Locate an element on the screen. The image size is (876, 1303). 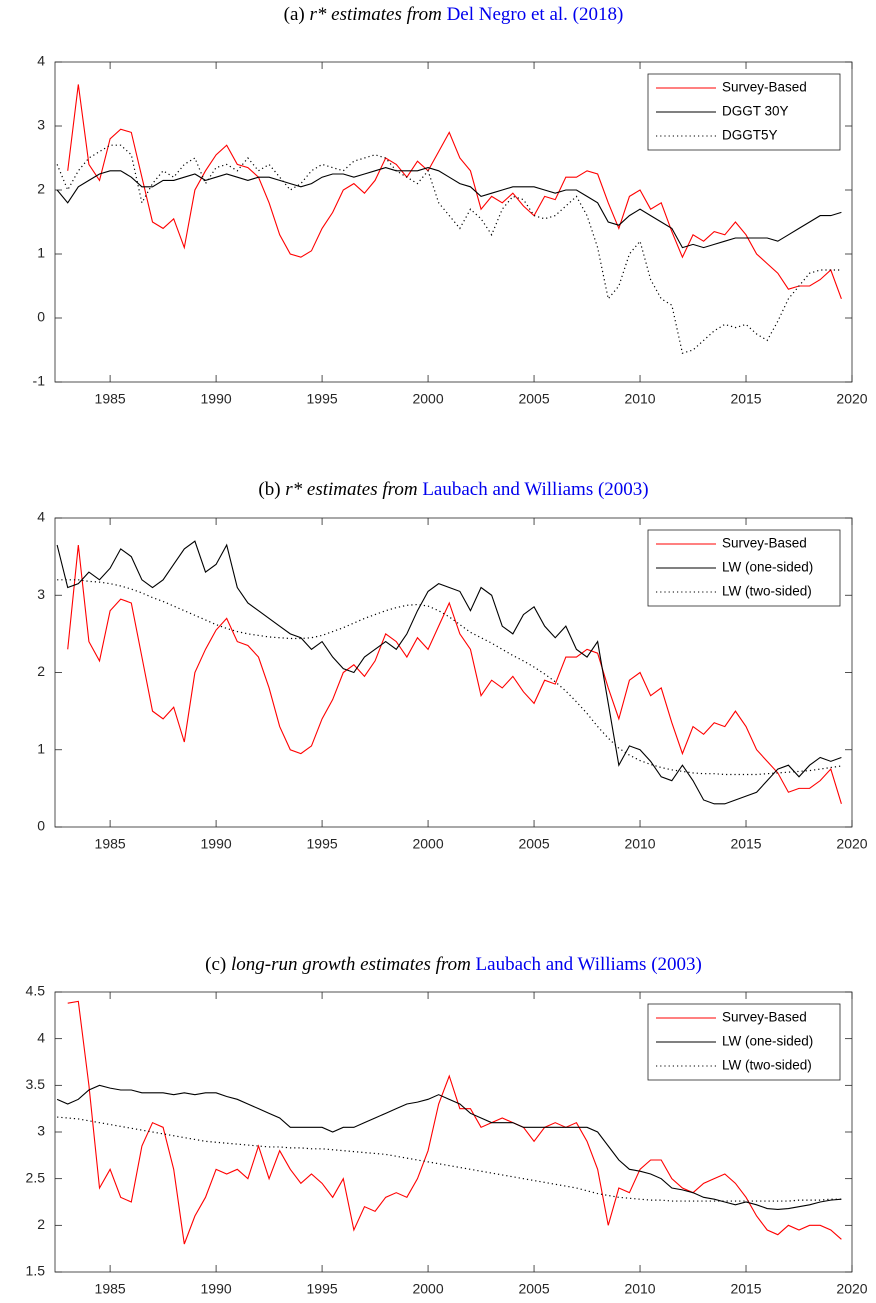
title-year: (2018) is located at coordinates (598, 14).